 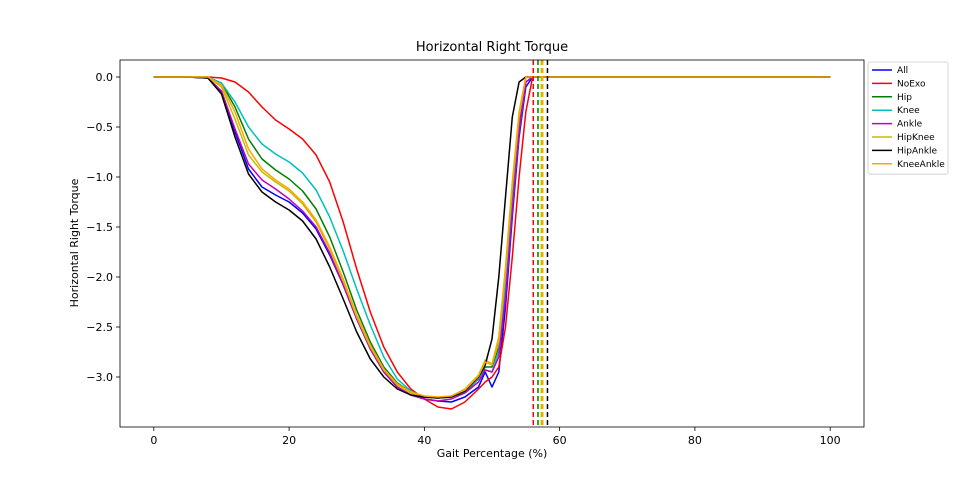 I want to click on x-tick-label: 100, so click(x=830, y=440).